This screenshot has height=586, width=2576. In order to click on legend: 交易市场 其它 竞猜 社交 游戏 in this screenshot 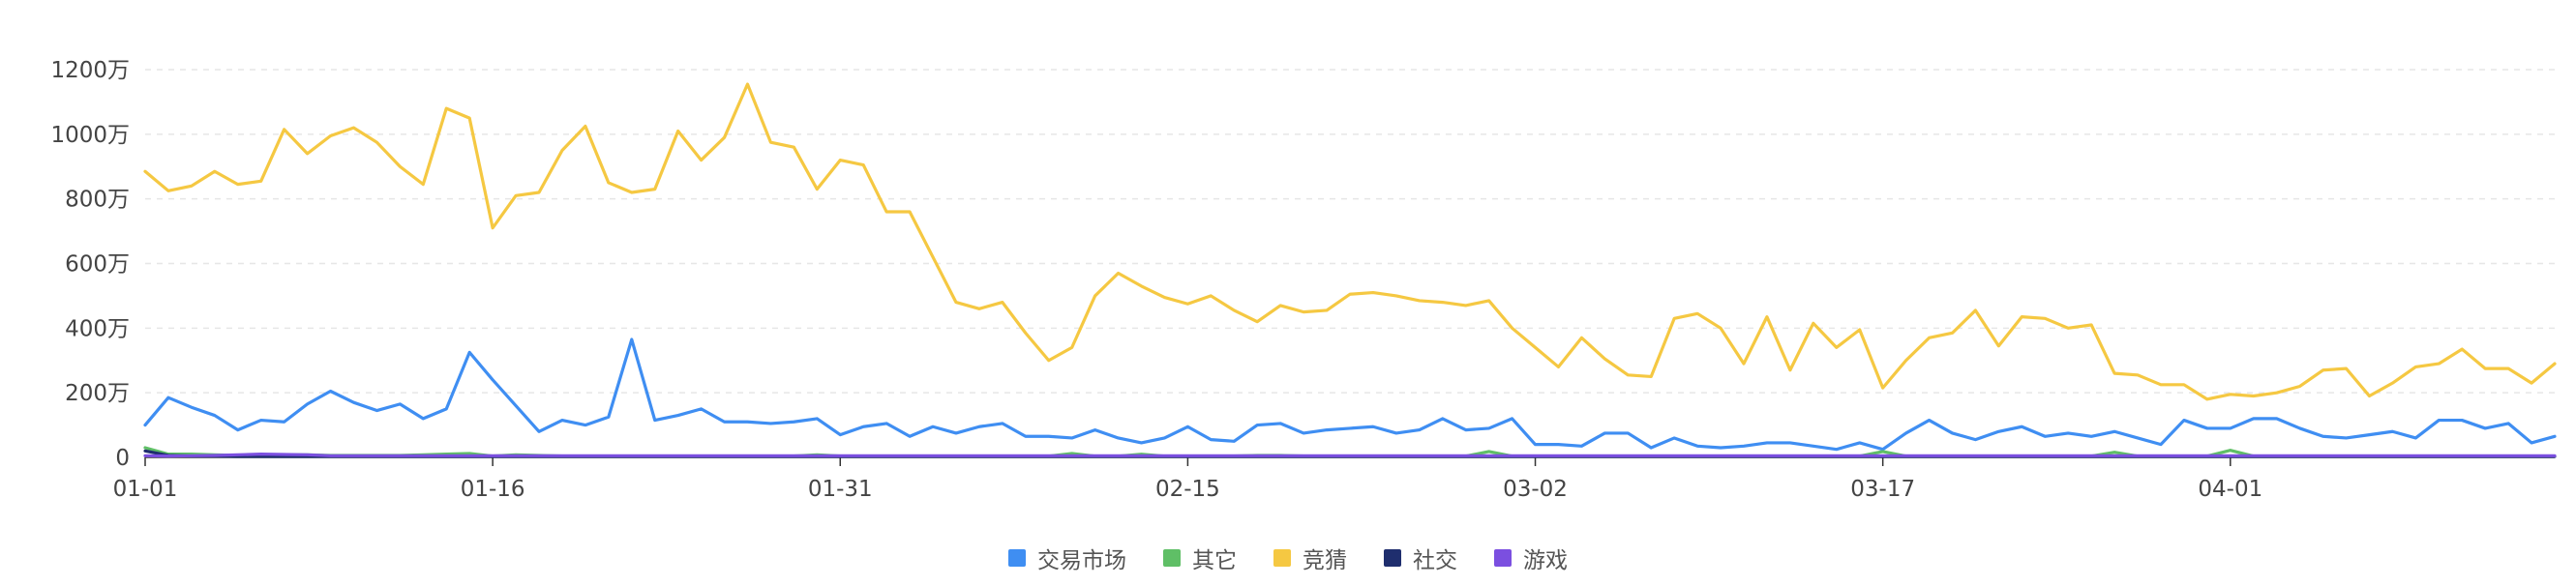, I will do `click(1288, 558)`.